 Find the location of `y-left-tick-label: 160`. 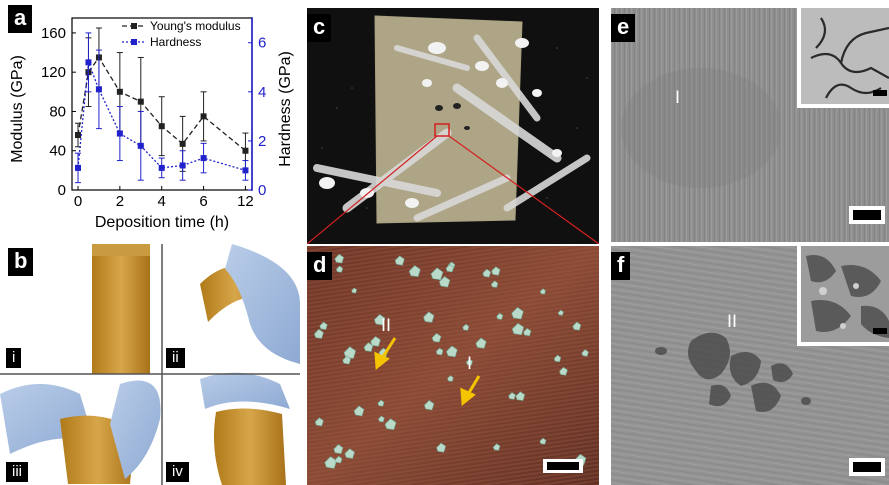

y-left-tick-label: 160 is located at coordinates (53, 33).